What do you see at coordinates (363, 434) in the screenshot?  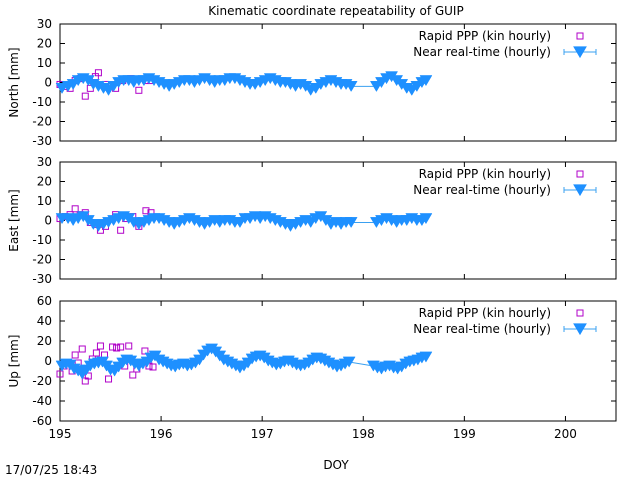 I see `x-tick-label: 198` at bounding box center [363, 434].